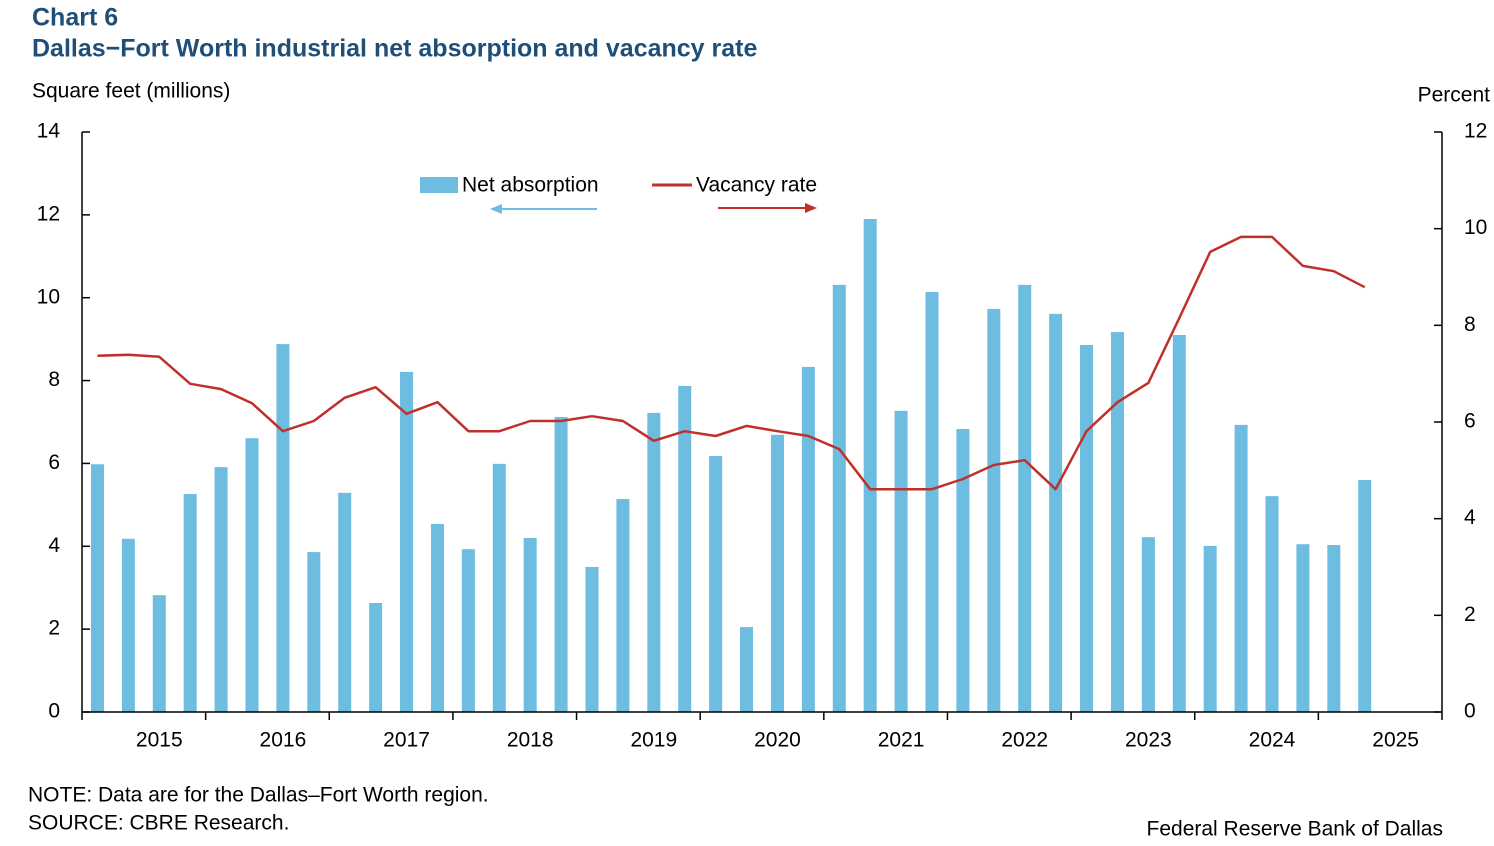  What do you see at coordinates (49, 131) in the screenshot?
I see `y-tick-label: 14` at bounding box center [49, 131].